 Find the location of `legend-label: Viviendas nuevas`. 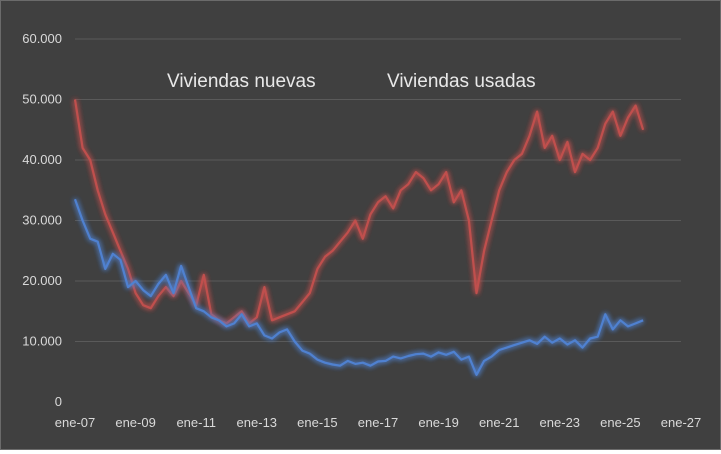

legend-label: Viviendas nuevas is located at coordinates (241, 81).